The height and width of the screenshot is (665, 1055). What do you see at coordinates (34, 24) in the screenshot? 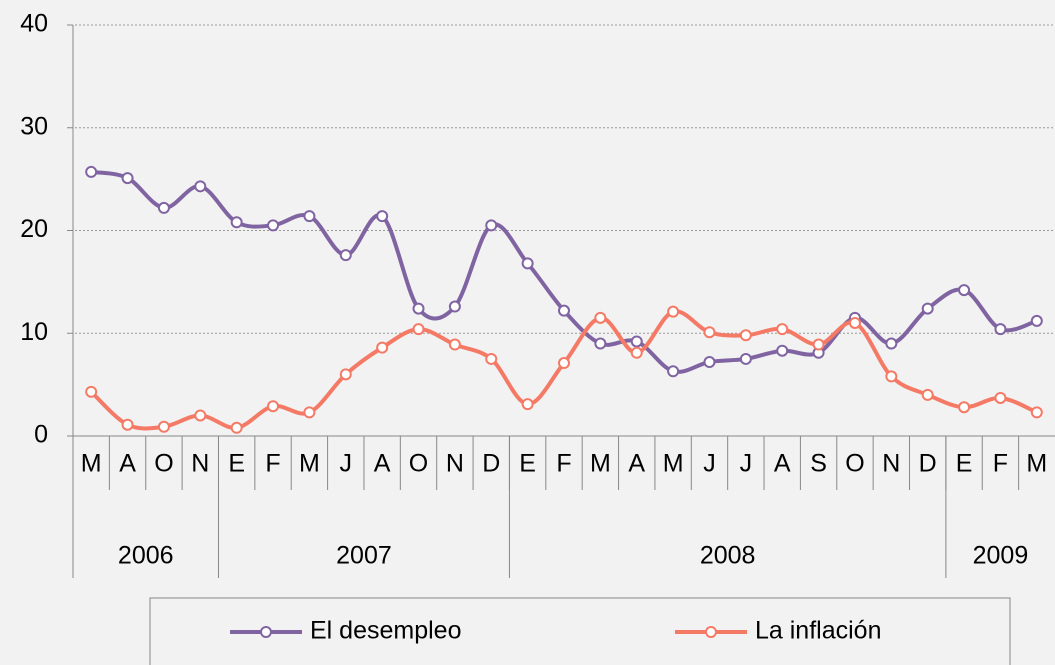
I see `y-tick-label: 40` at bounding box center [34, 24].